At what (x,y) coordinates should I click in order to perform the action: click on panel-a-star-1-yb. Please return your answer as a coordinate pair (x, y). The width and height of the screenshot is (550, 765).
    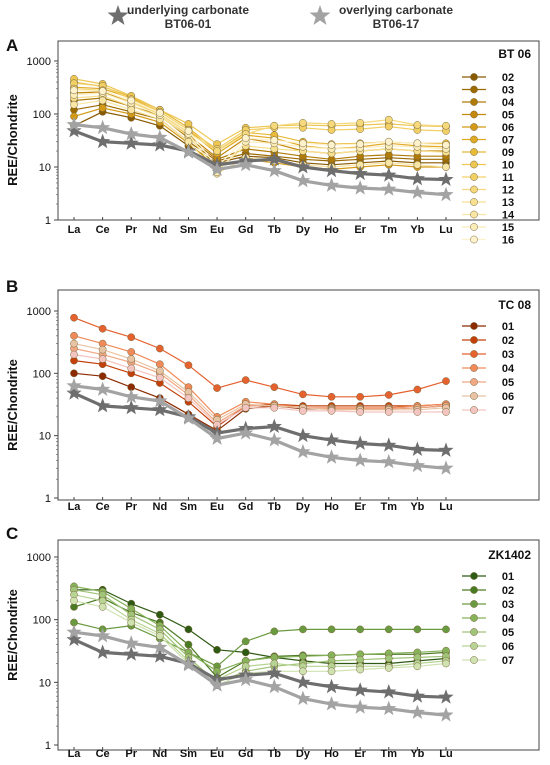
    Looking at the image, I should click on (417, 191).